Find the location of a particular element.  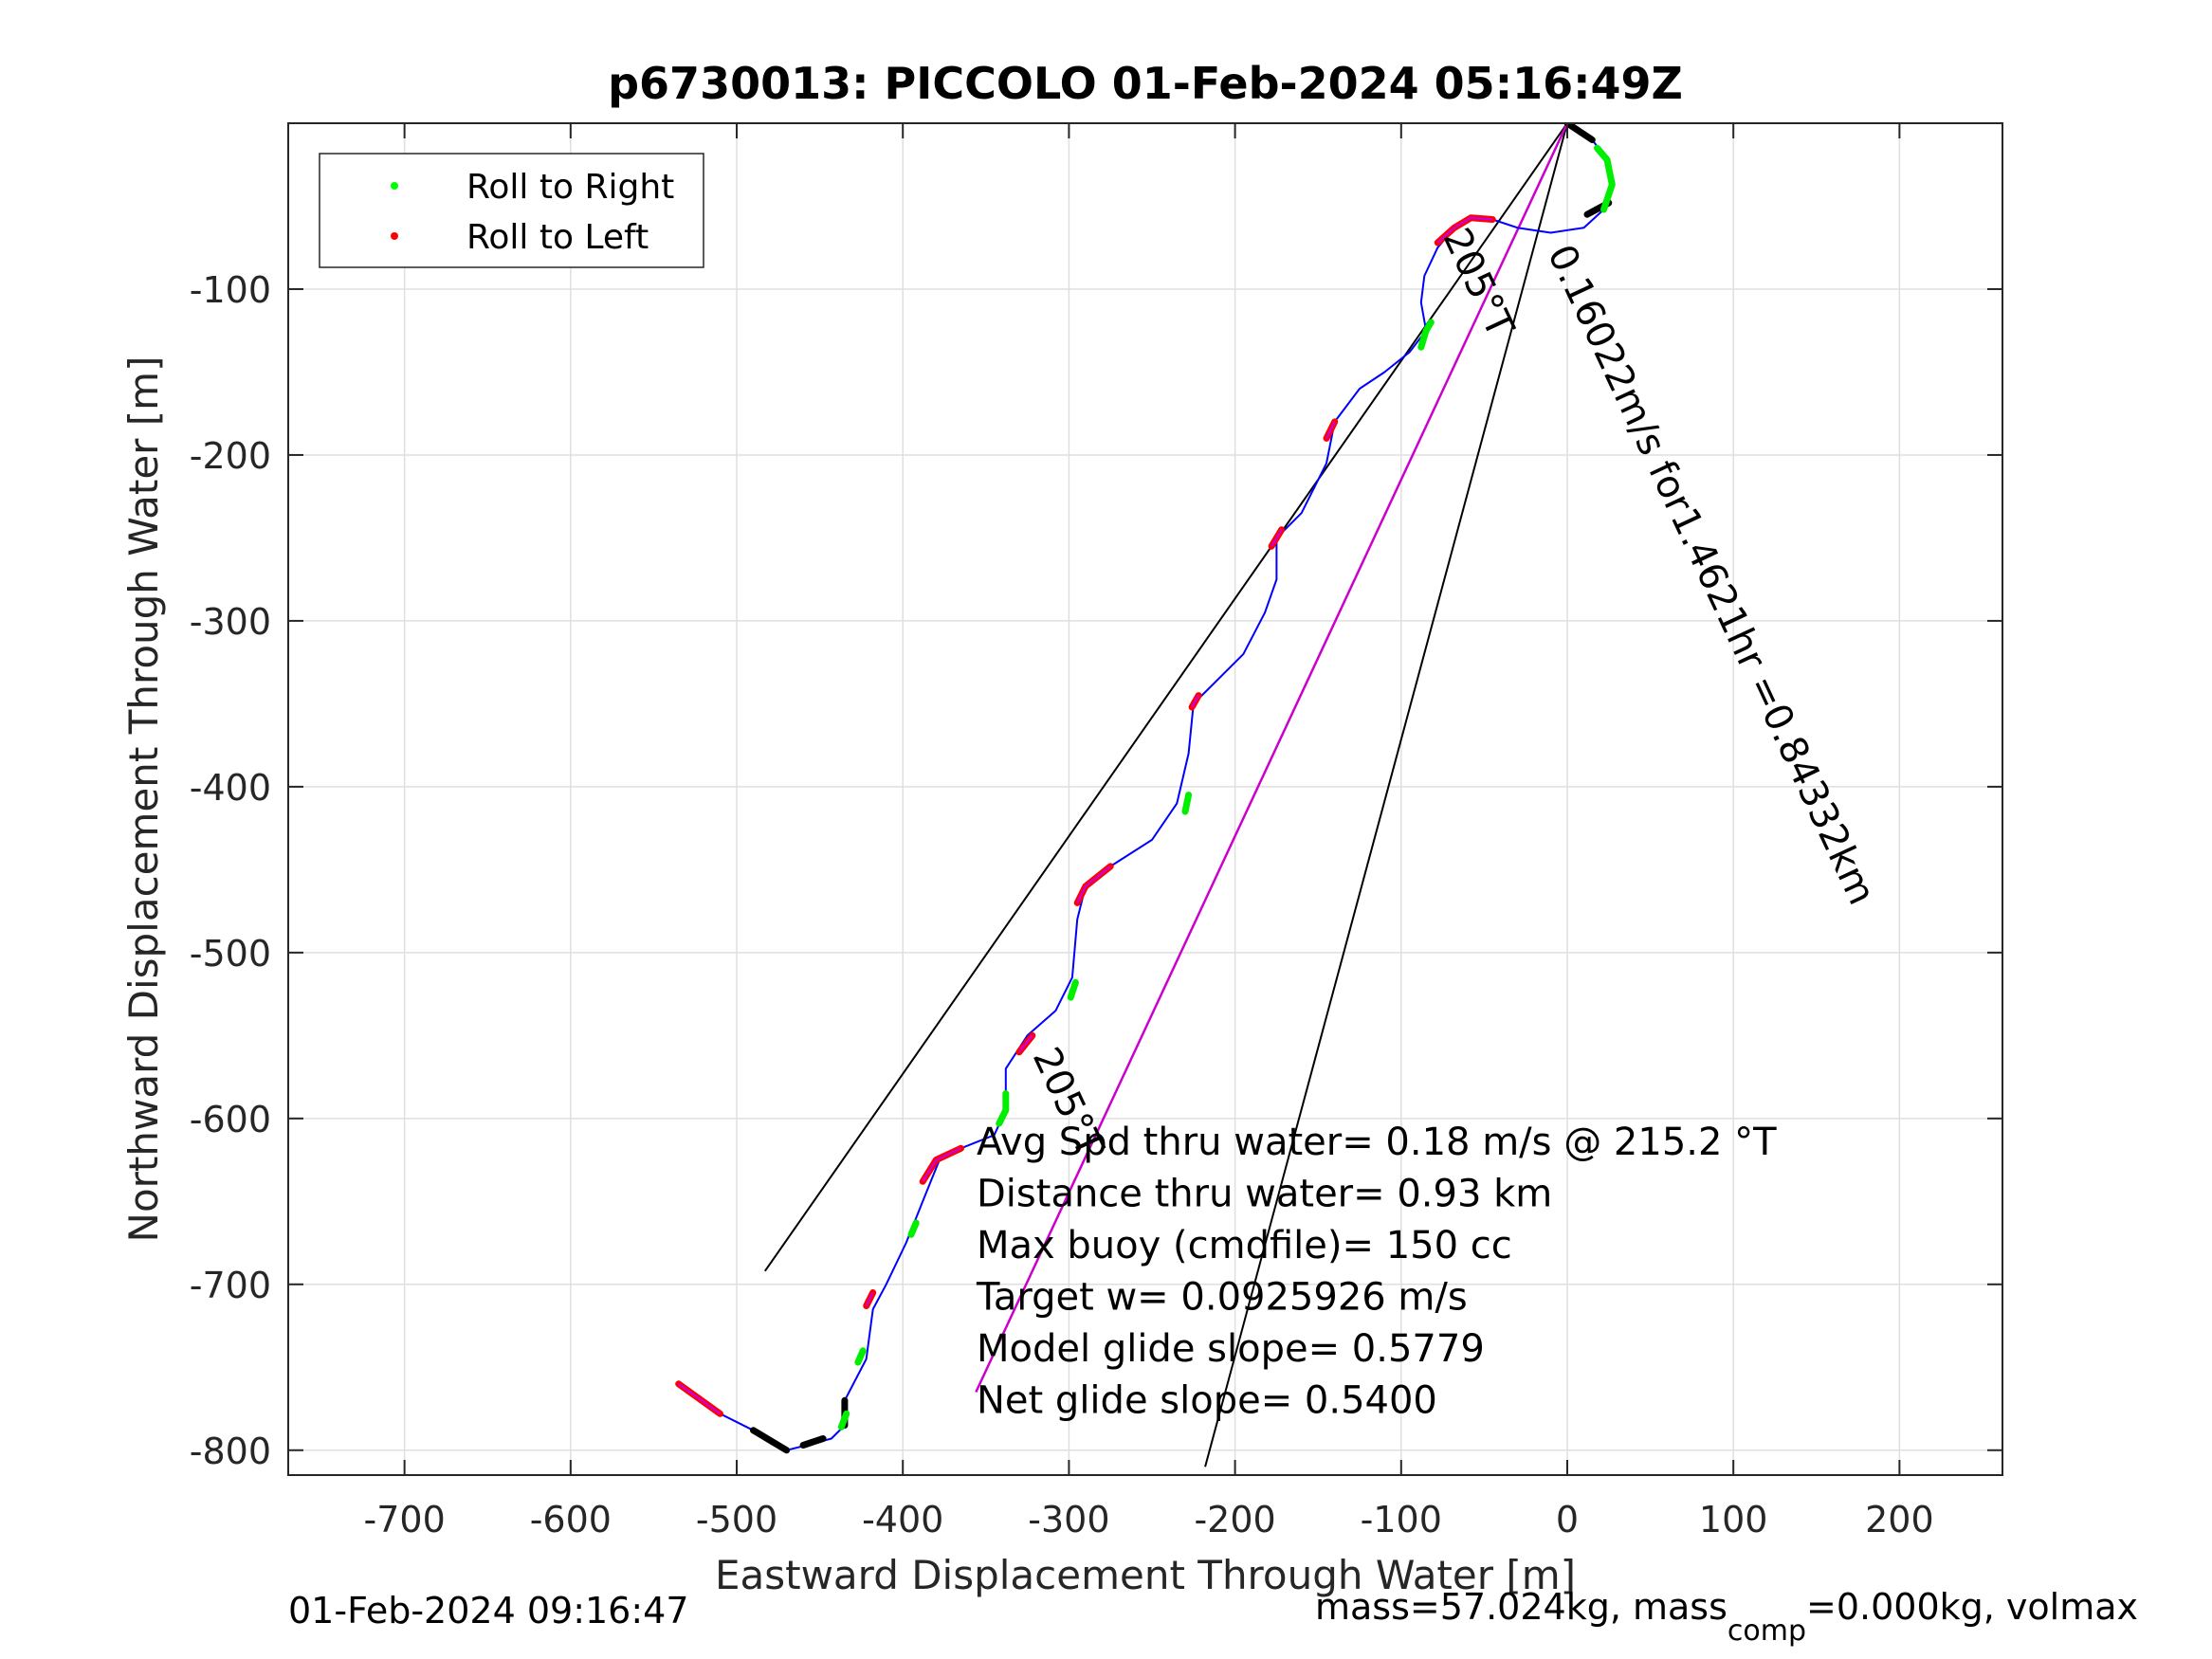

y-tick-label: -500 is located at coordinates (230, 954).